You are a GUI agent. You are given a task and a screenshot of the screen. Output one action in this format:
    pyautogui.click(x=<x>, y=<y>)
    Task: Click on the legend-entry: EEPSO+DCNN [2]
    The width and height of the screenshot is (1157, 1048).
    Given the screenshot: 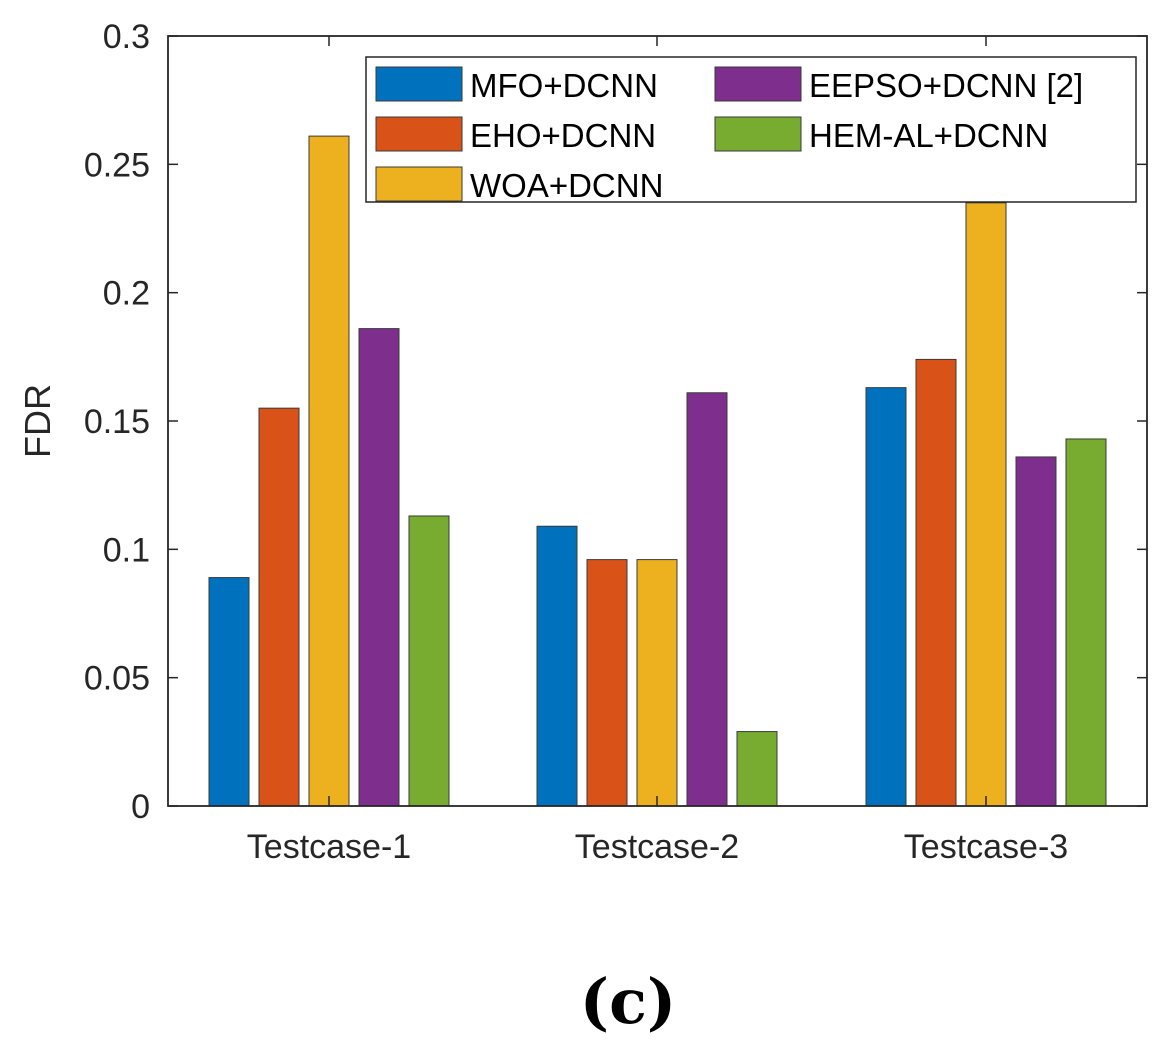 What is the action you would take?
    pyautogui.click(x=898, y=85)
    